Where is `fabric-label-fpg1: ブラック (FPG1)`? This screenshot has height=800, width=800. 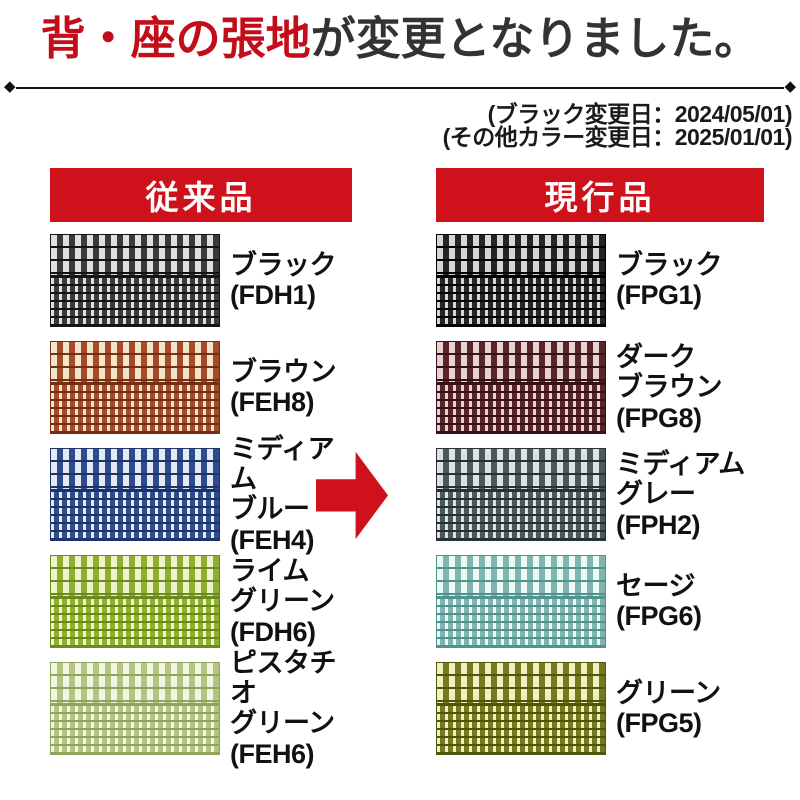
fabric-label-fpg1: ブラック (FPG1) is located at coordinates (669, 280).